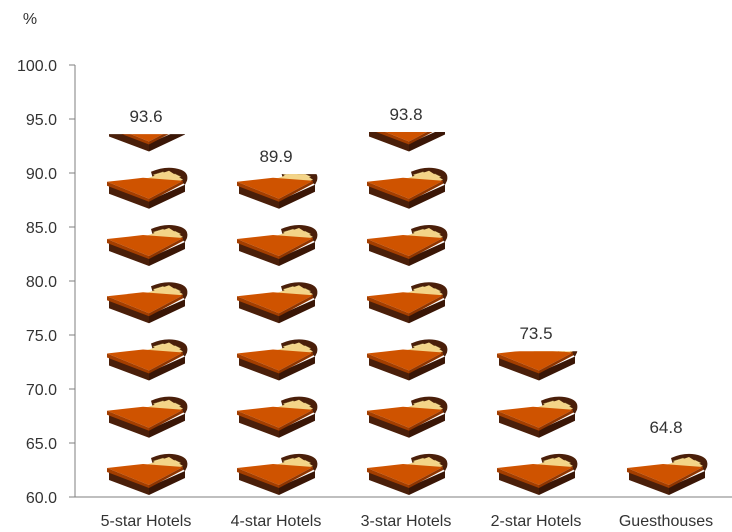  I want to click on x-tick-label: 3-star Hotels, so click(406, 521).